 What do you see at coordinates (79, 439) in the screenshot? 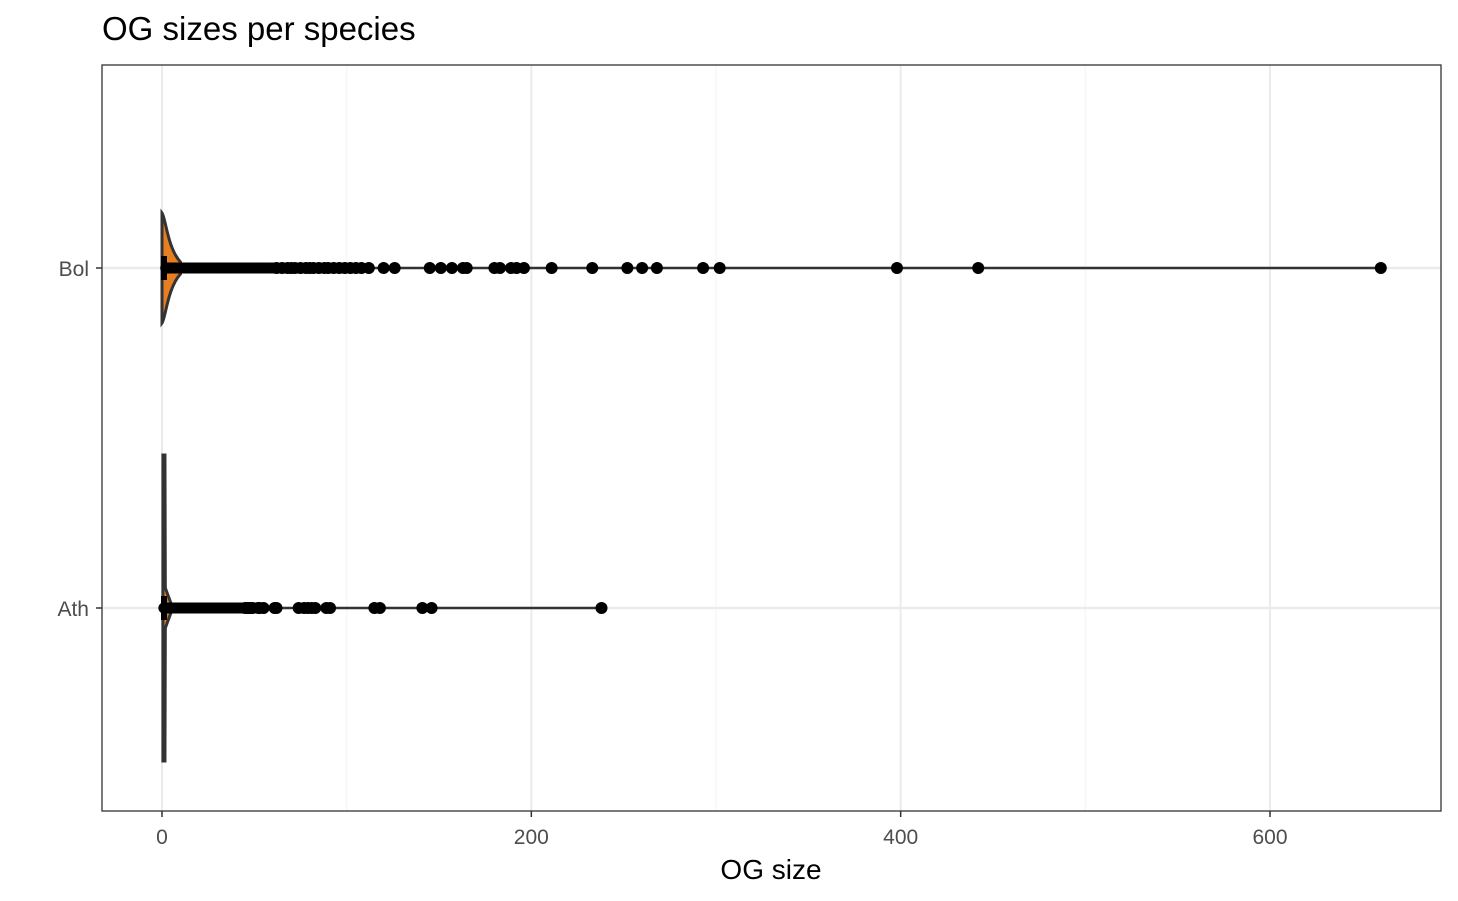
I see `y-axis: Ath Bol` at bounding box center [79, 439].